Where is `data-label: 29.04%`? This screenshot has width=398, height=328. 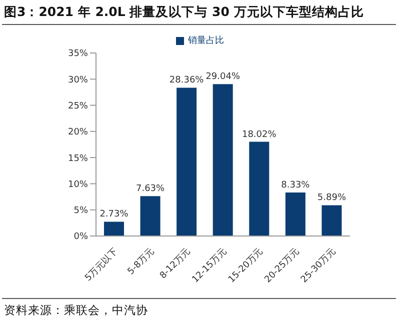 data-label: 29.04% is located at coordinates (223, 77).